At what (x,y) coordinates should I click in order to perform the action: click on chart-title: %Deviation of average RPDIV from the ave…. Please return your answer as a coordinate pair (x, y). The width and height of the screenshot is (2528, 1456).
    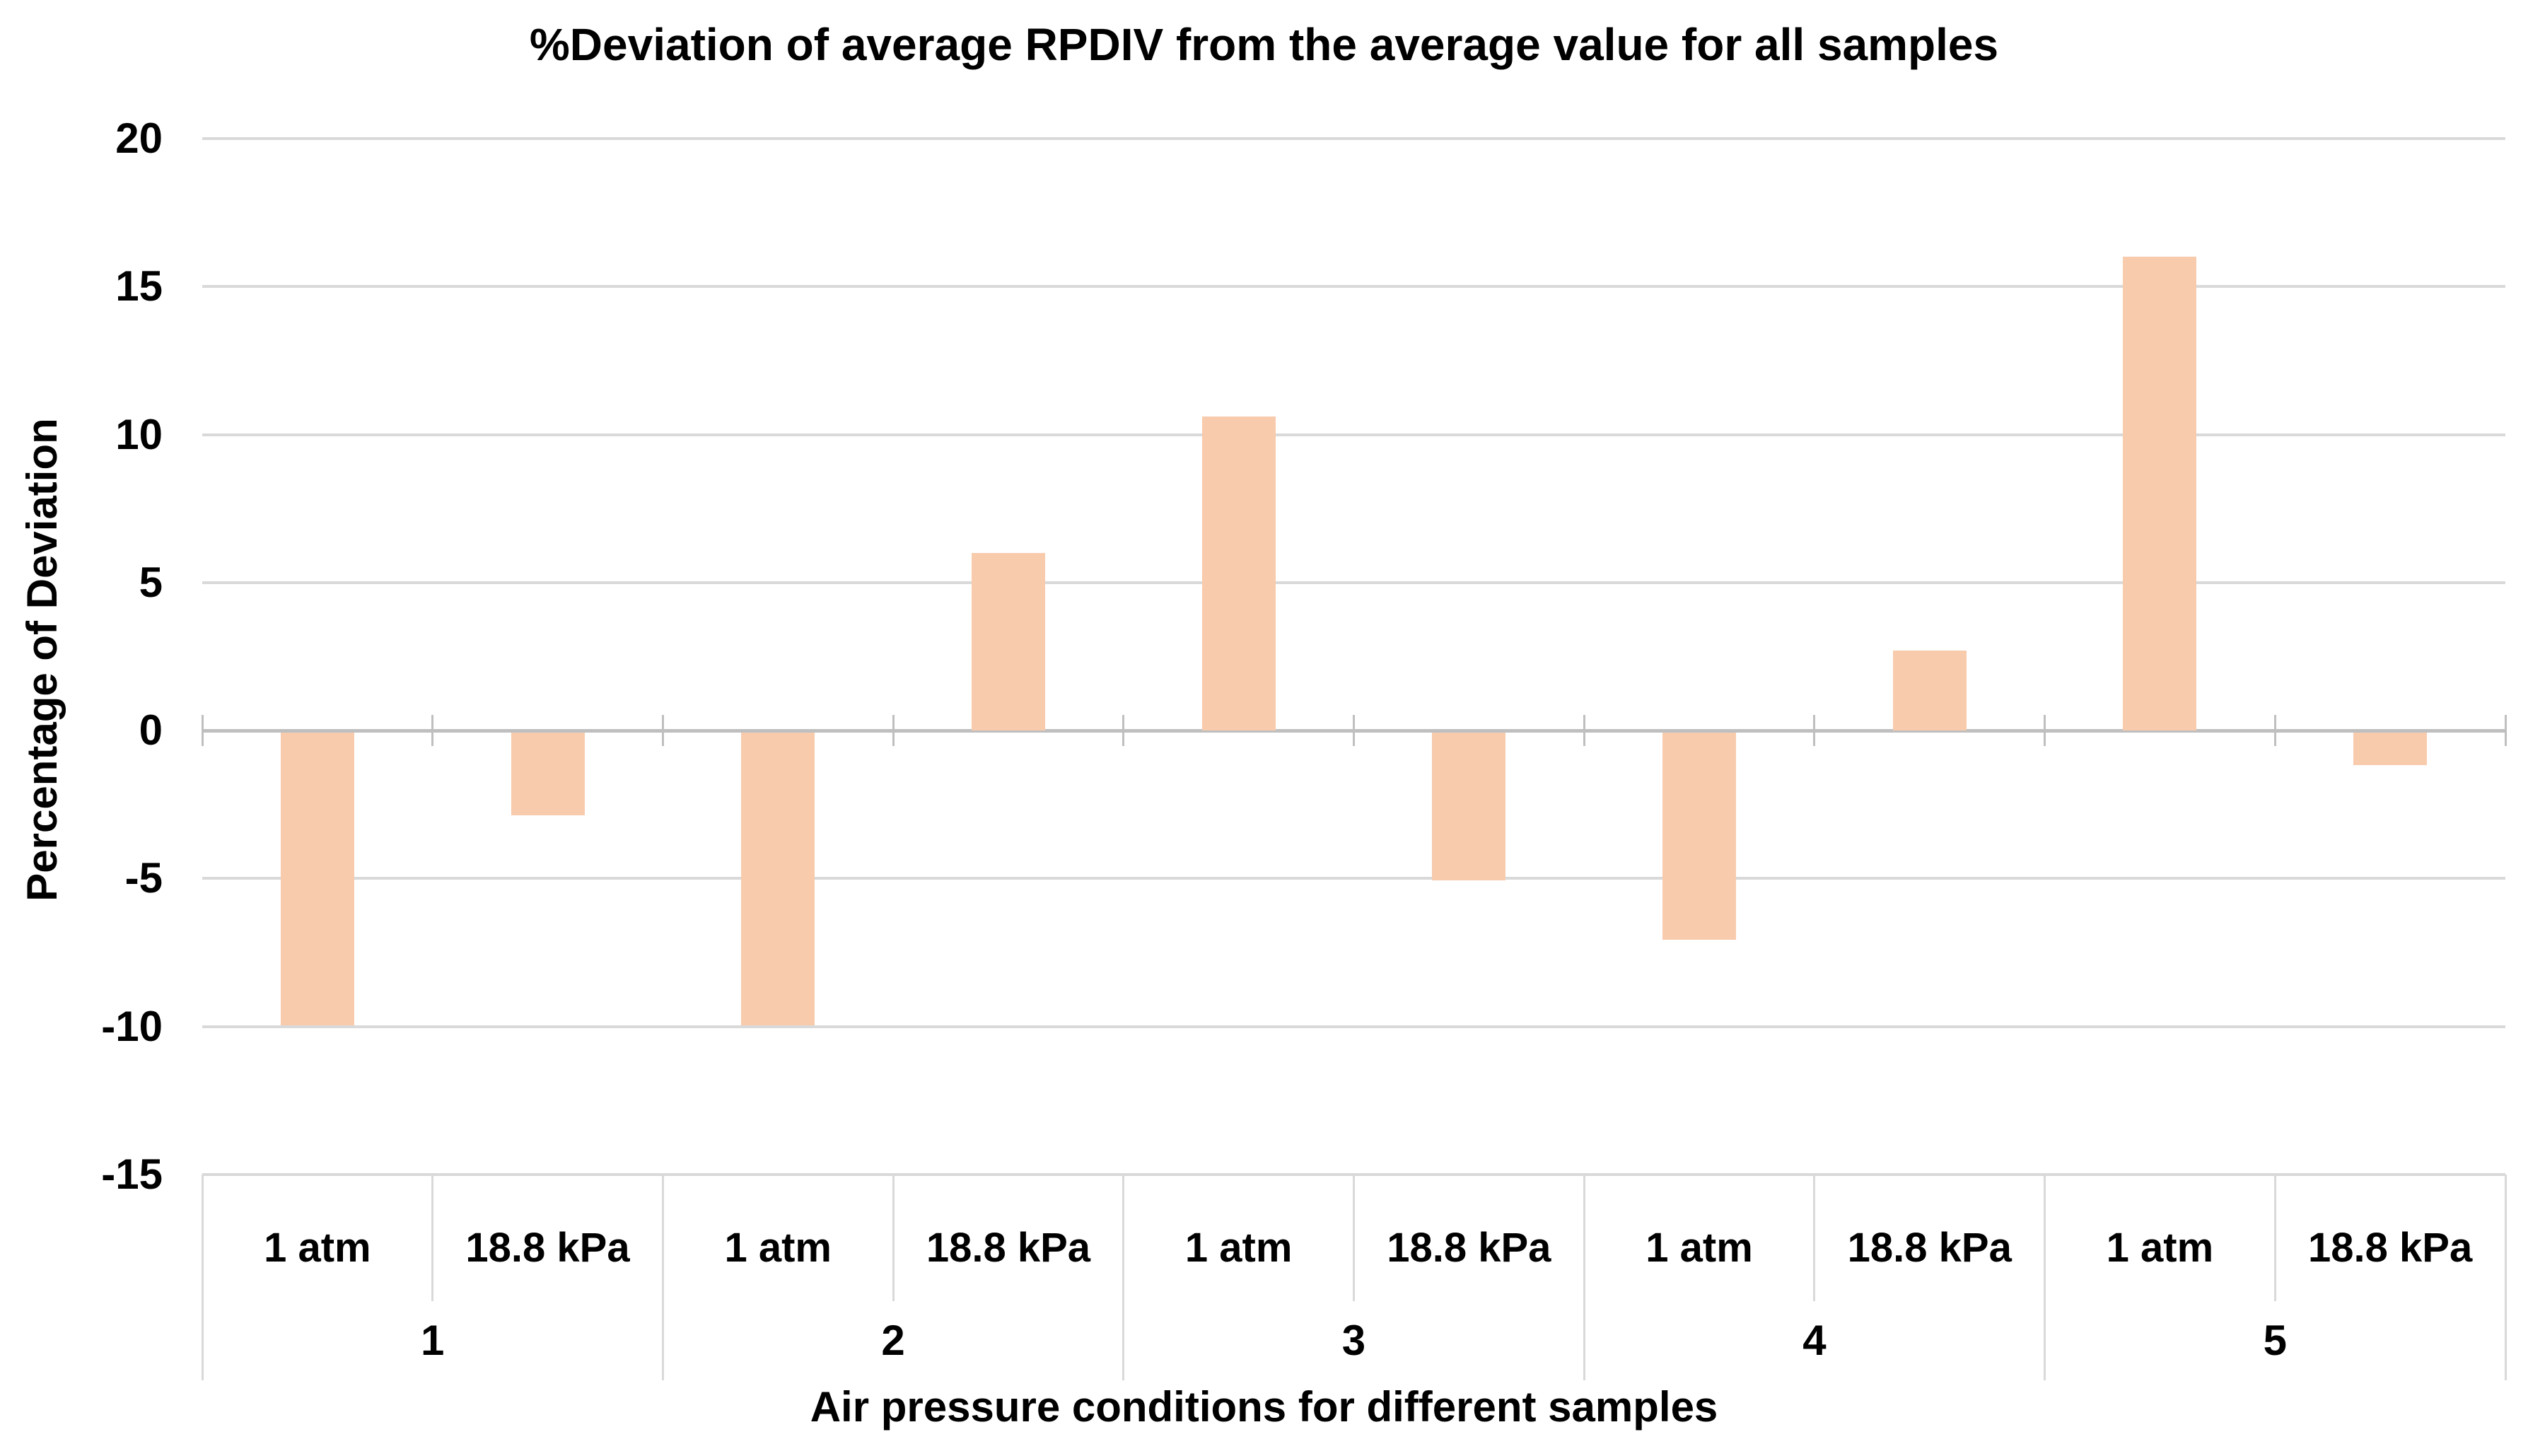
    Looking at the image, I should click on (1264, 44).